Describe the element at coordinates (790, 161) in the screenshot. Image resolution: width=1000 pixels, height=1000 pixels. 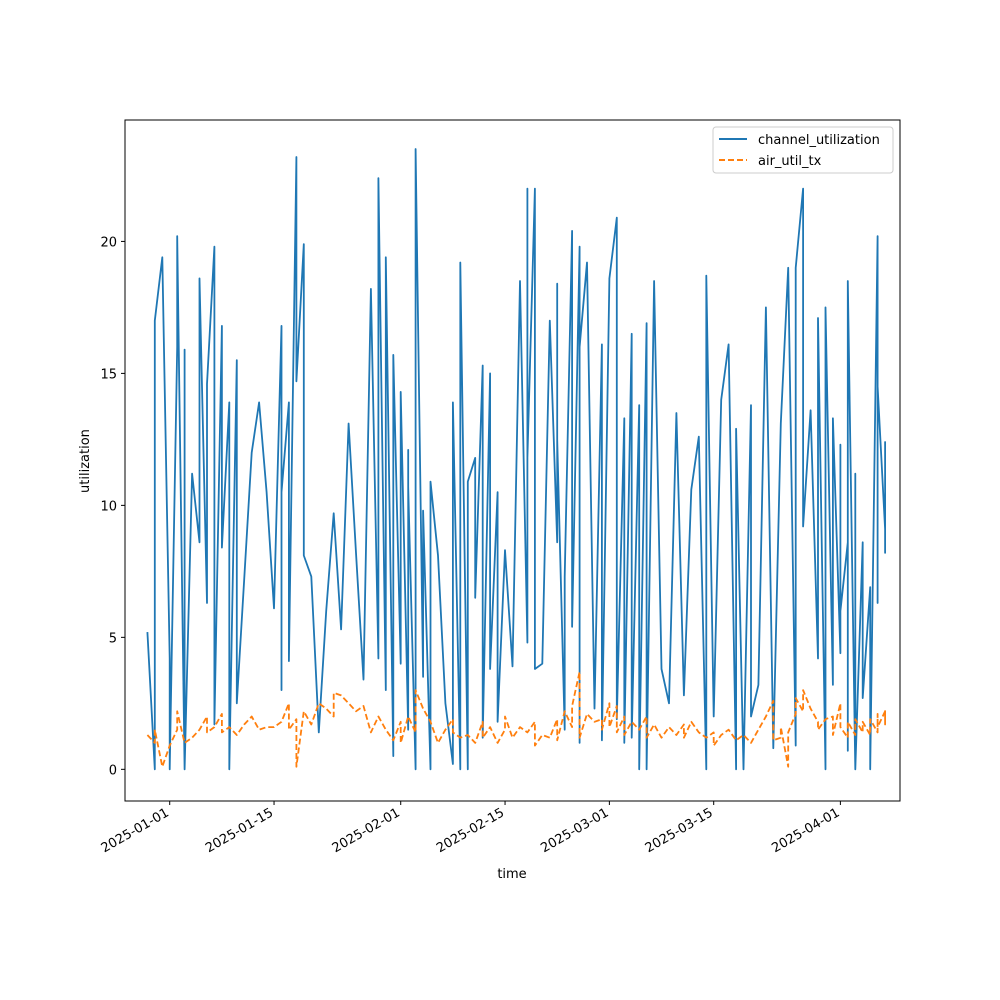
I see `legend-label-air-util-tx: air_util_tx` at that location.